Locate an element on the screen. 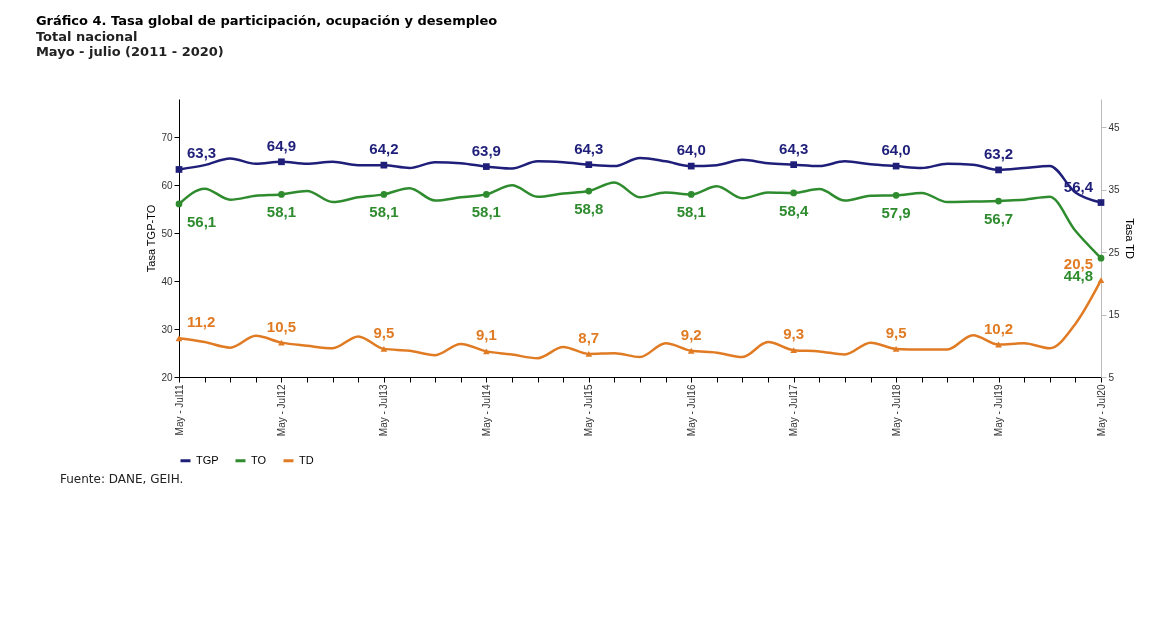 The width and height of the screenshot is (1171, 620). x-tick-label: May - Jul13 is located at coordinates (384, 410).